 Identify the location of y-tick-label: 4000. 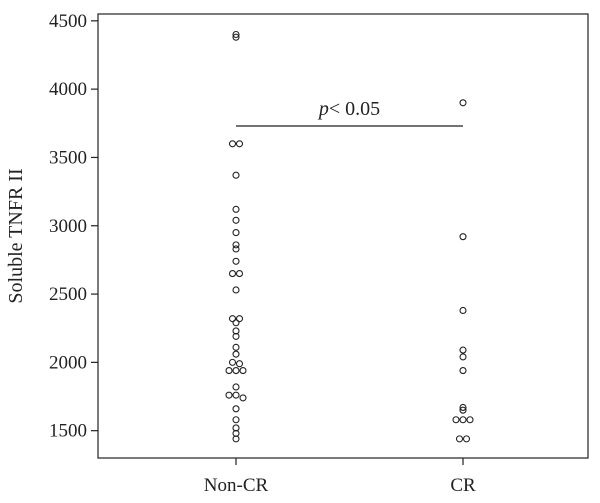
(68, 89).